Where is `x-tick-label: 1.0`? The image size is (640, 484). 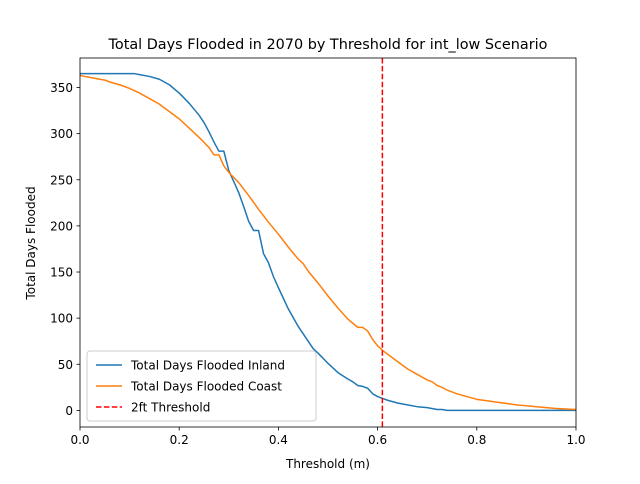
x-tick-label: 1.0 is located at coordinates (575, 440).